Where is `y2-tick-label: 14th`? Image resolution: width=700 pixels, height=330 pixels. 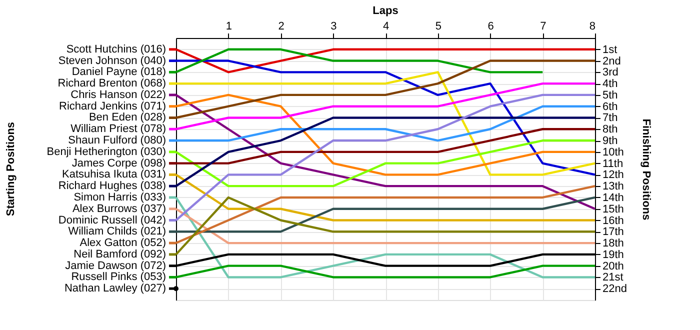 y2-tick-label: 14th is located at coordinates (613, 198).